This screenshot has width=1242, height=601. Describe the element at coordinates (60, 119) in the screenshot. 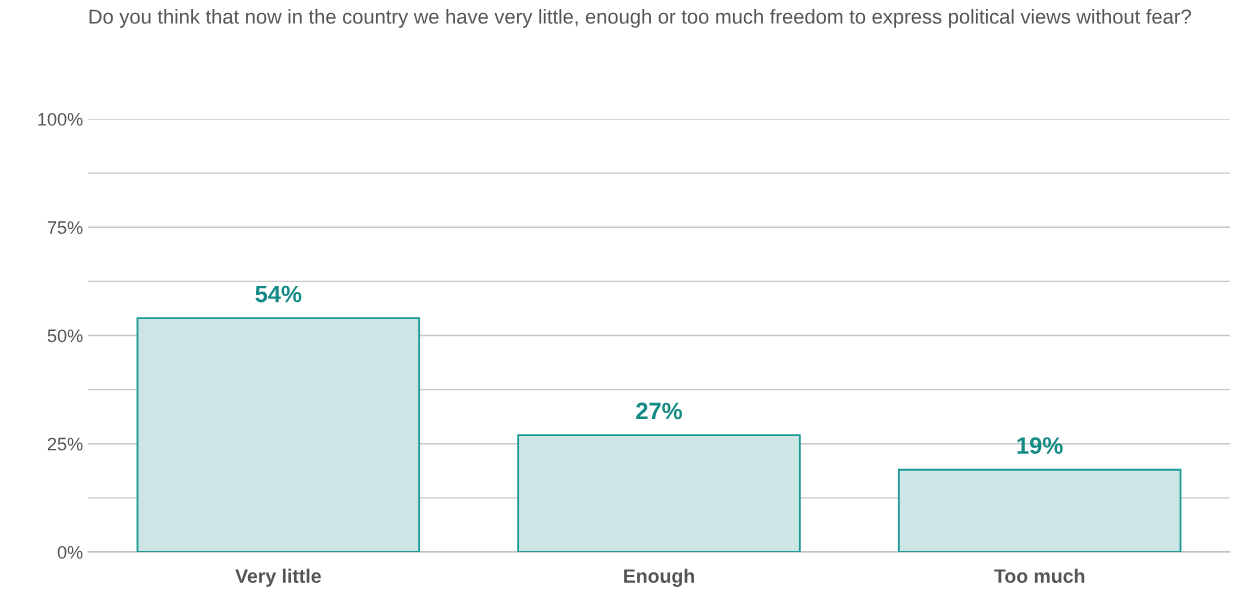

I see `y-tick-label: 100%` at that location.